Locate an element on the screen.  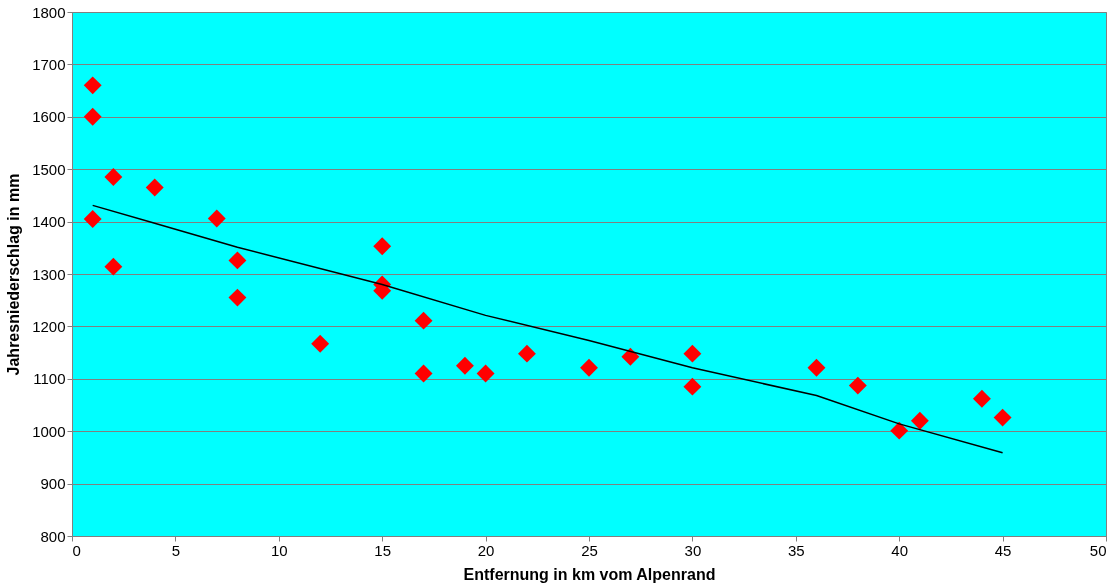
x-tick-label: 10 is located at coordinates (279, 550).